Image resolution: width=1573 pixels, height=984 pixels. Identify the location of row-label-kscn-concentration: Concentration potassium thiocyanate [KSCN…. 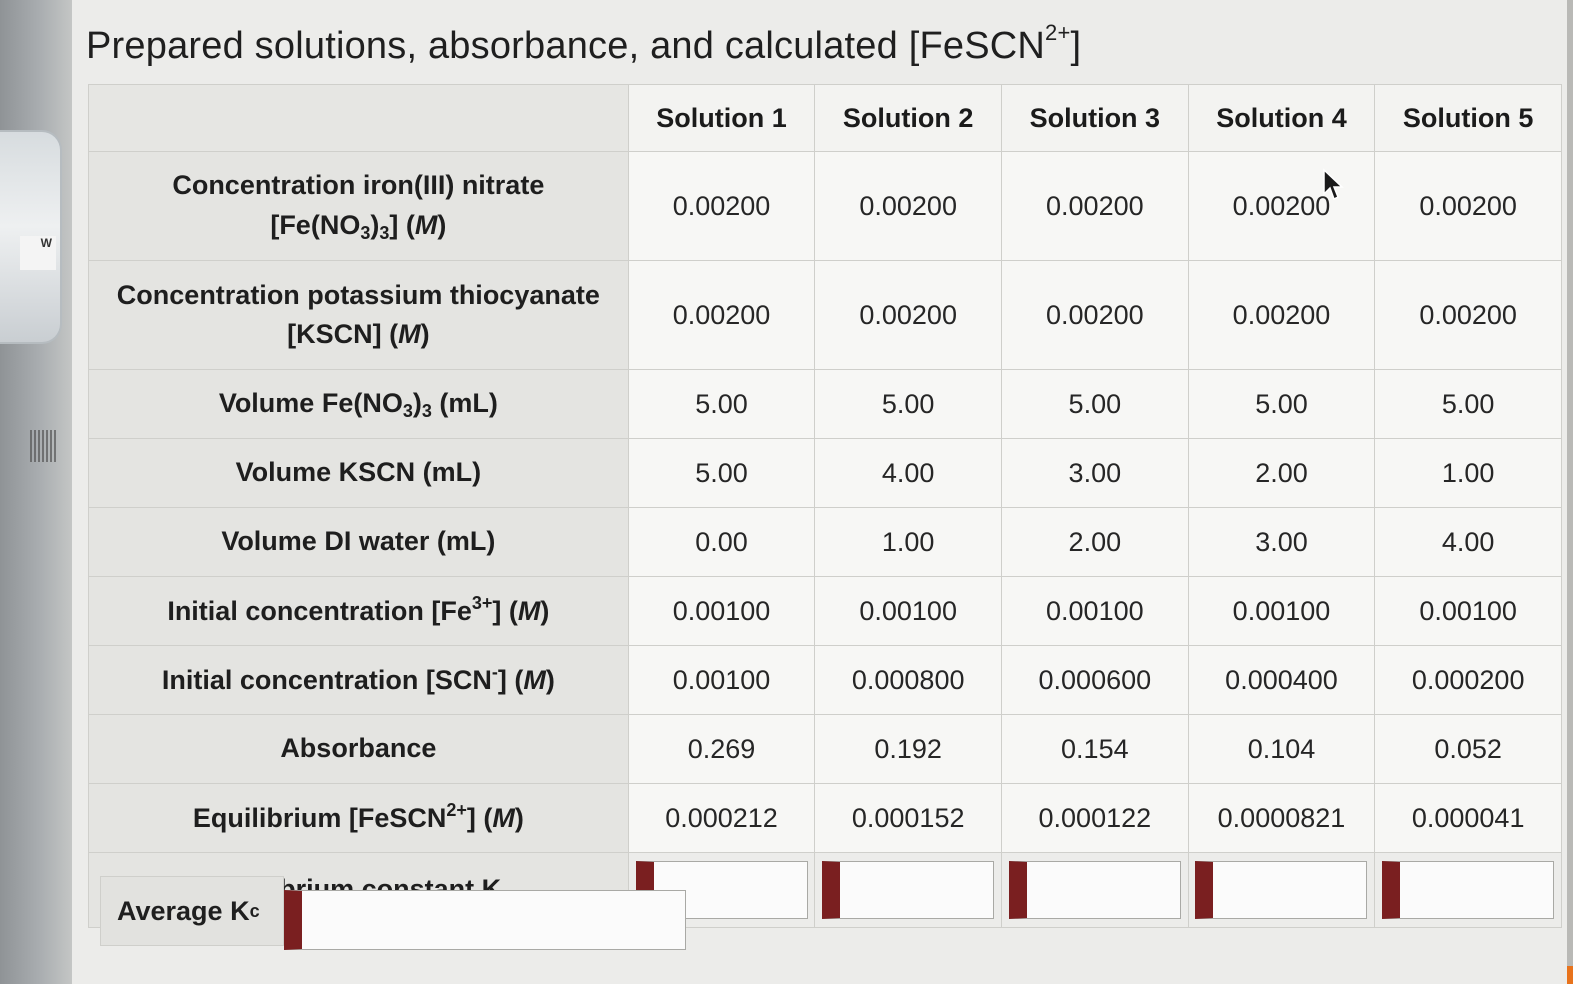
(358, 315).